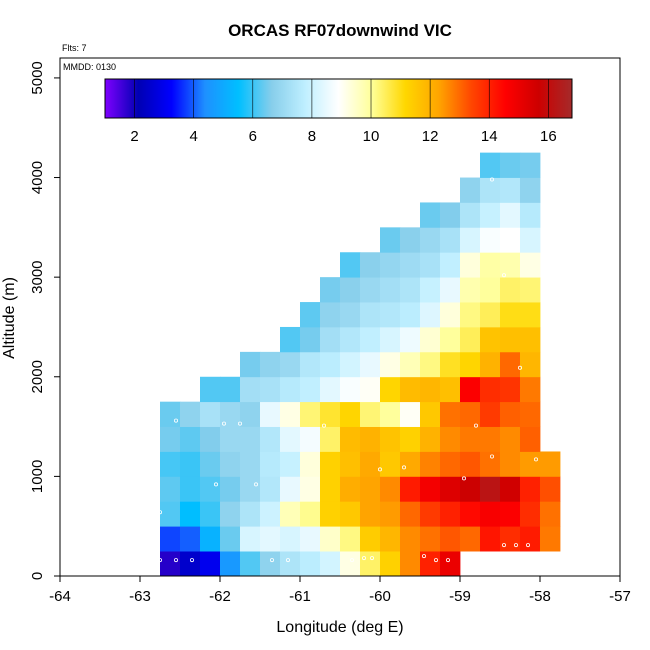 The height and width of the screenshot is (650, 650). I want to click on y-tick-label: 4000, so click(37, 177).